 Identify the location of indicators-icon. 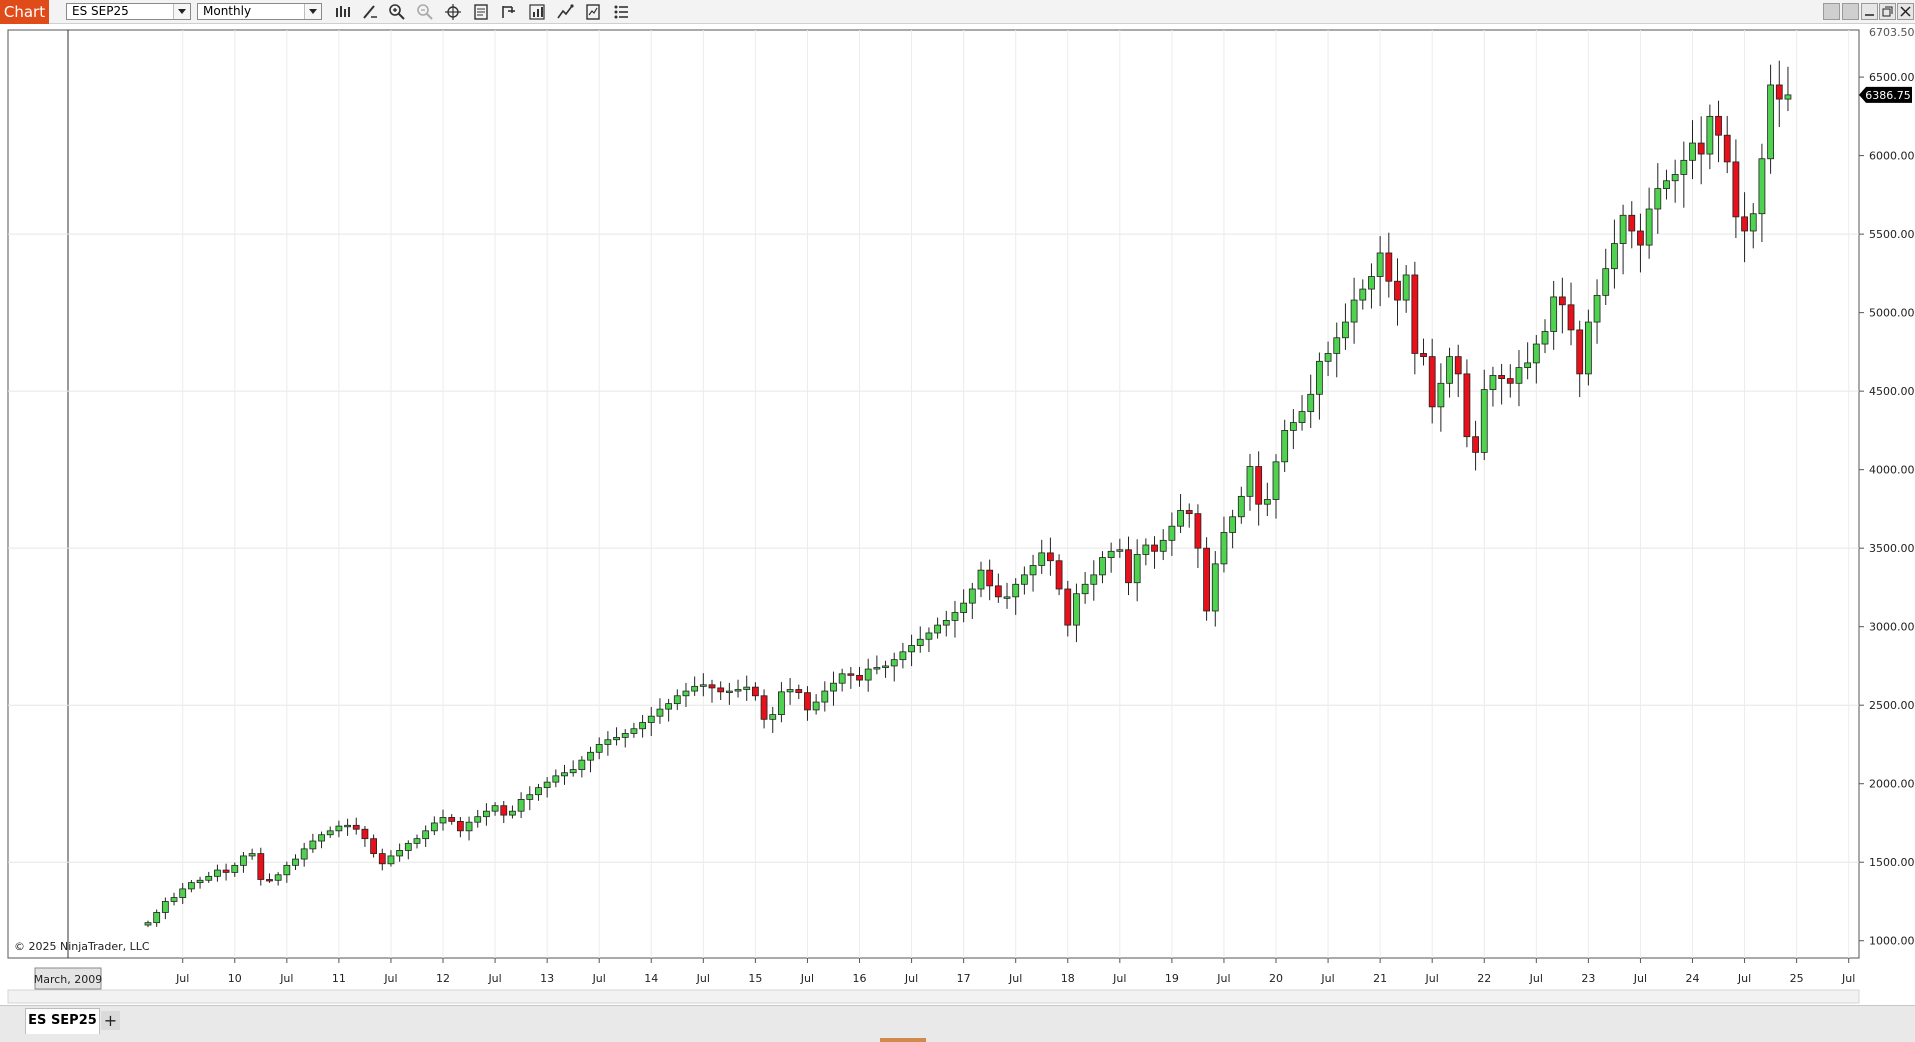
(537, 12).